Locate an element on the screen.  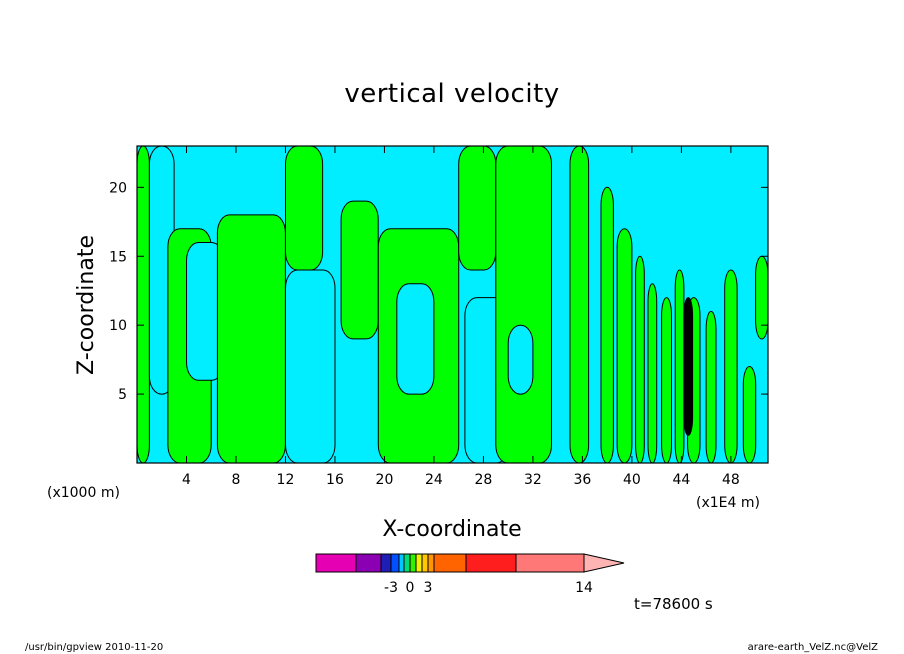
footer-right: arare-earth_VelZ.nc@VelZ is located at coordinates (813, 647).